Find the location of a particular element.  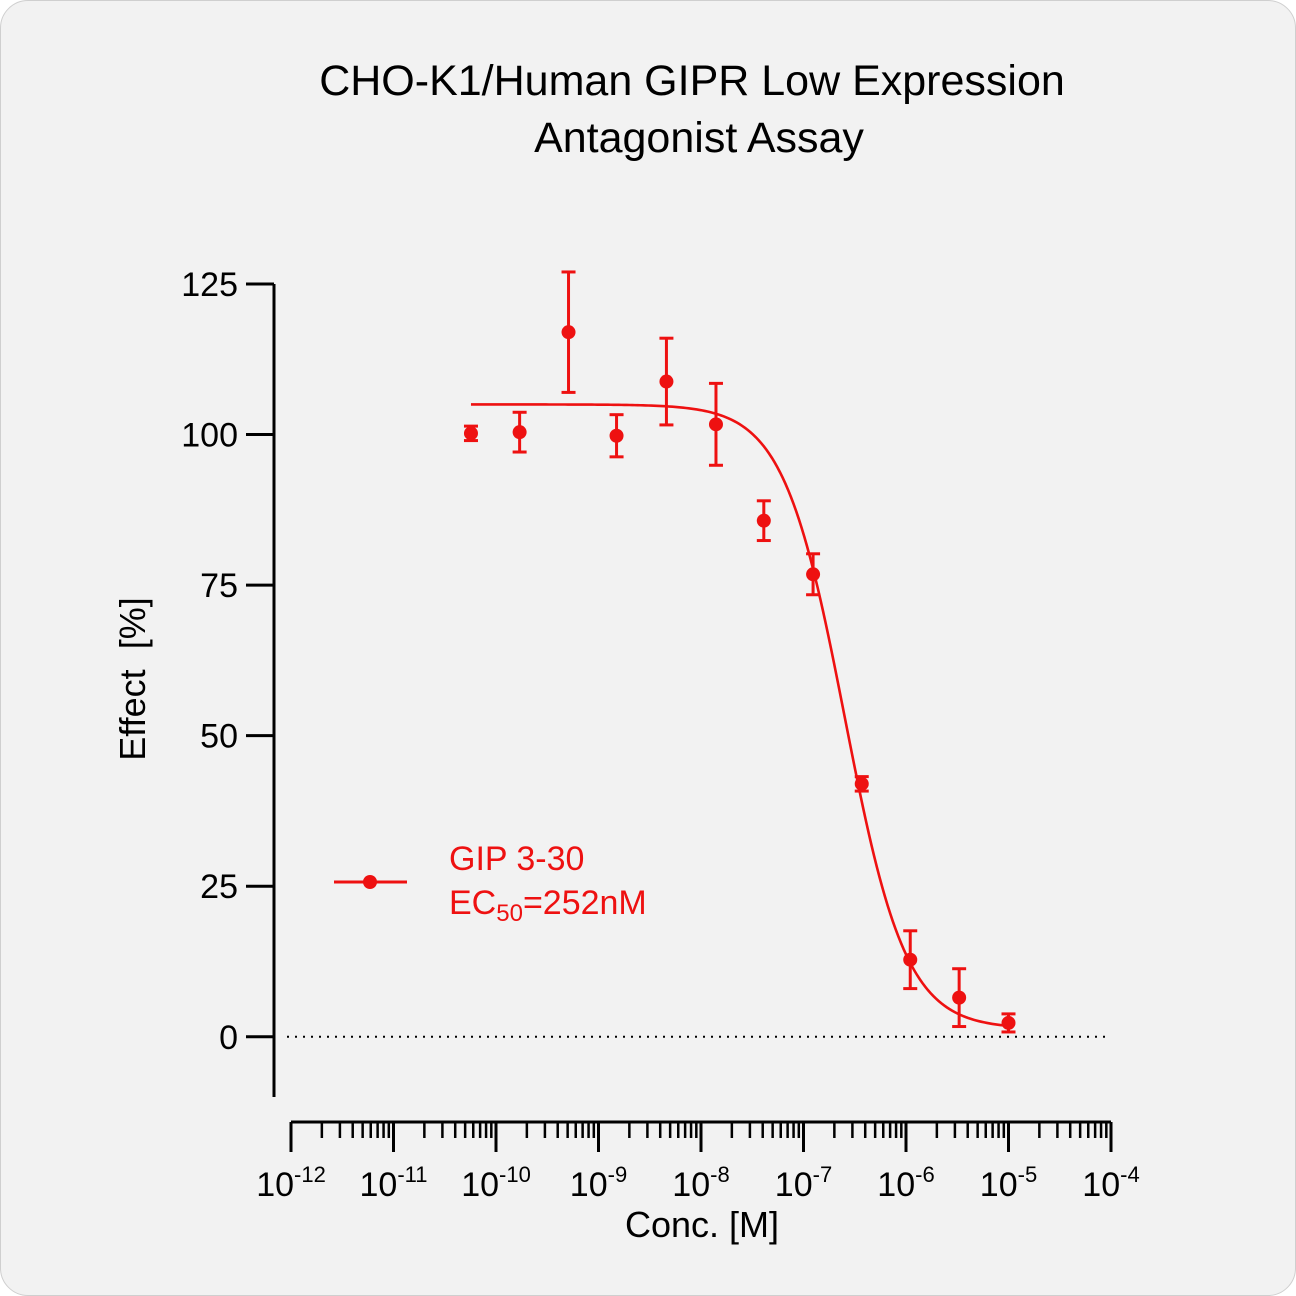

x-tick-label: 10⁻¹¹ is located at coordinates (394, 1183).